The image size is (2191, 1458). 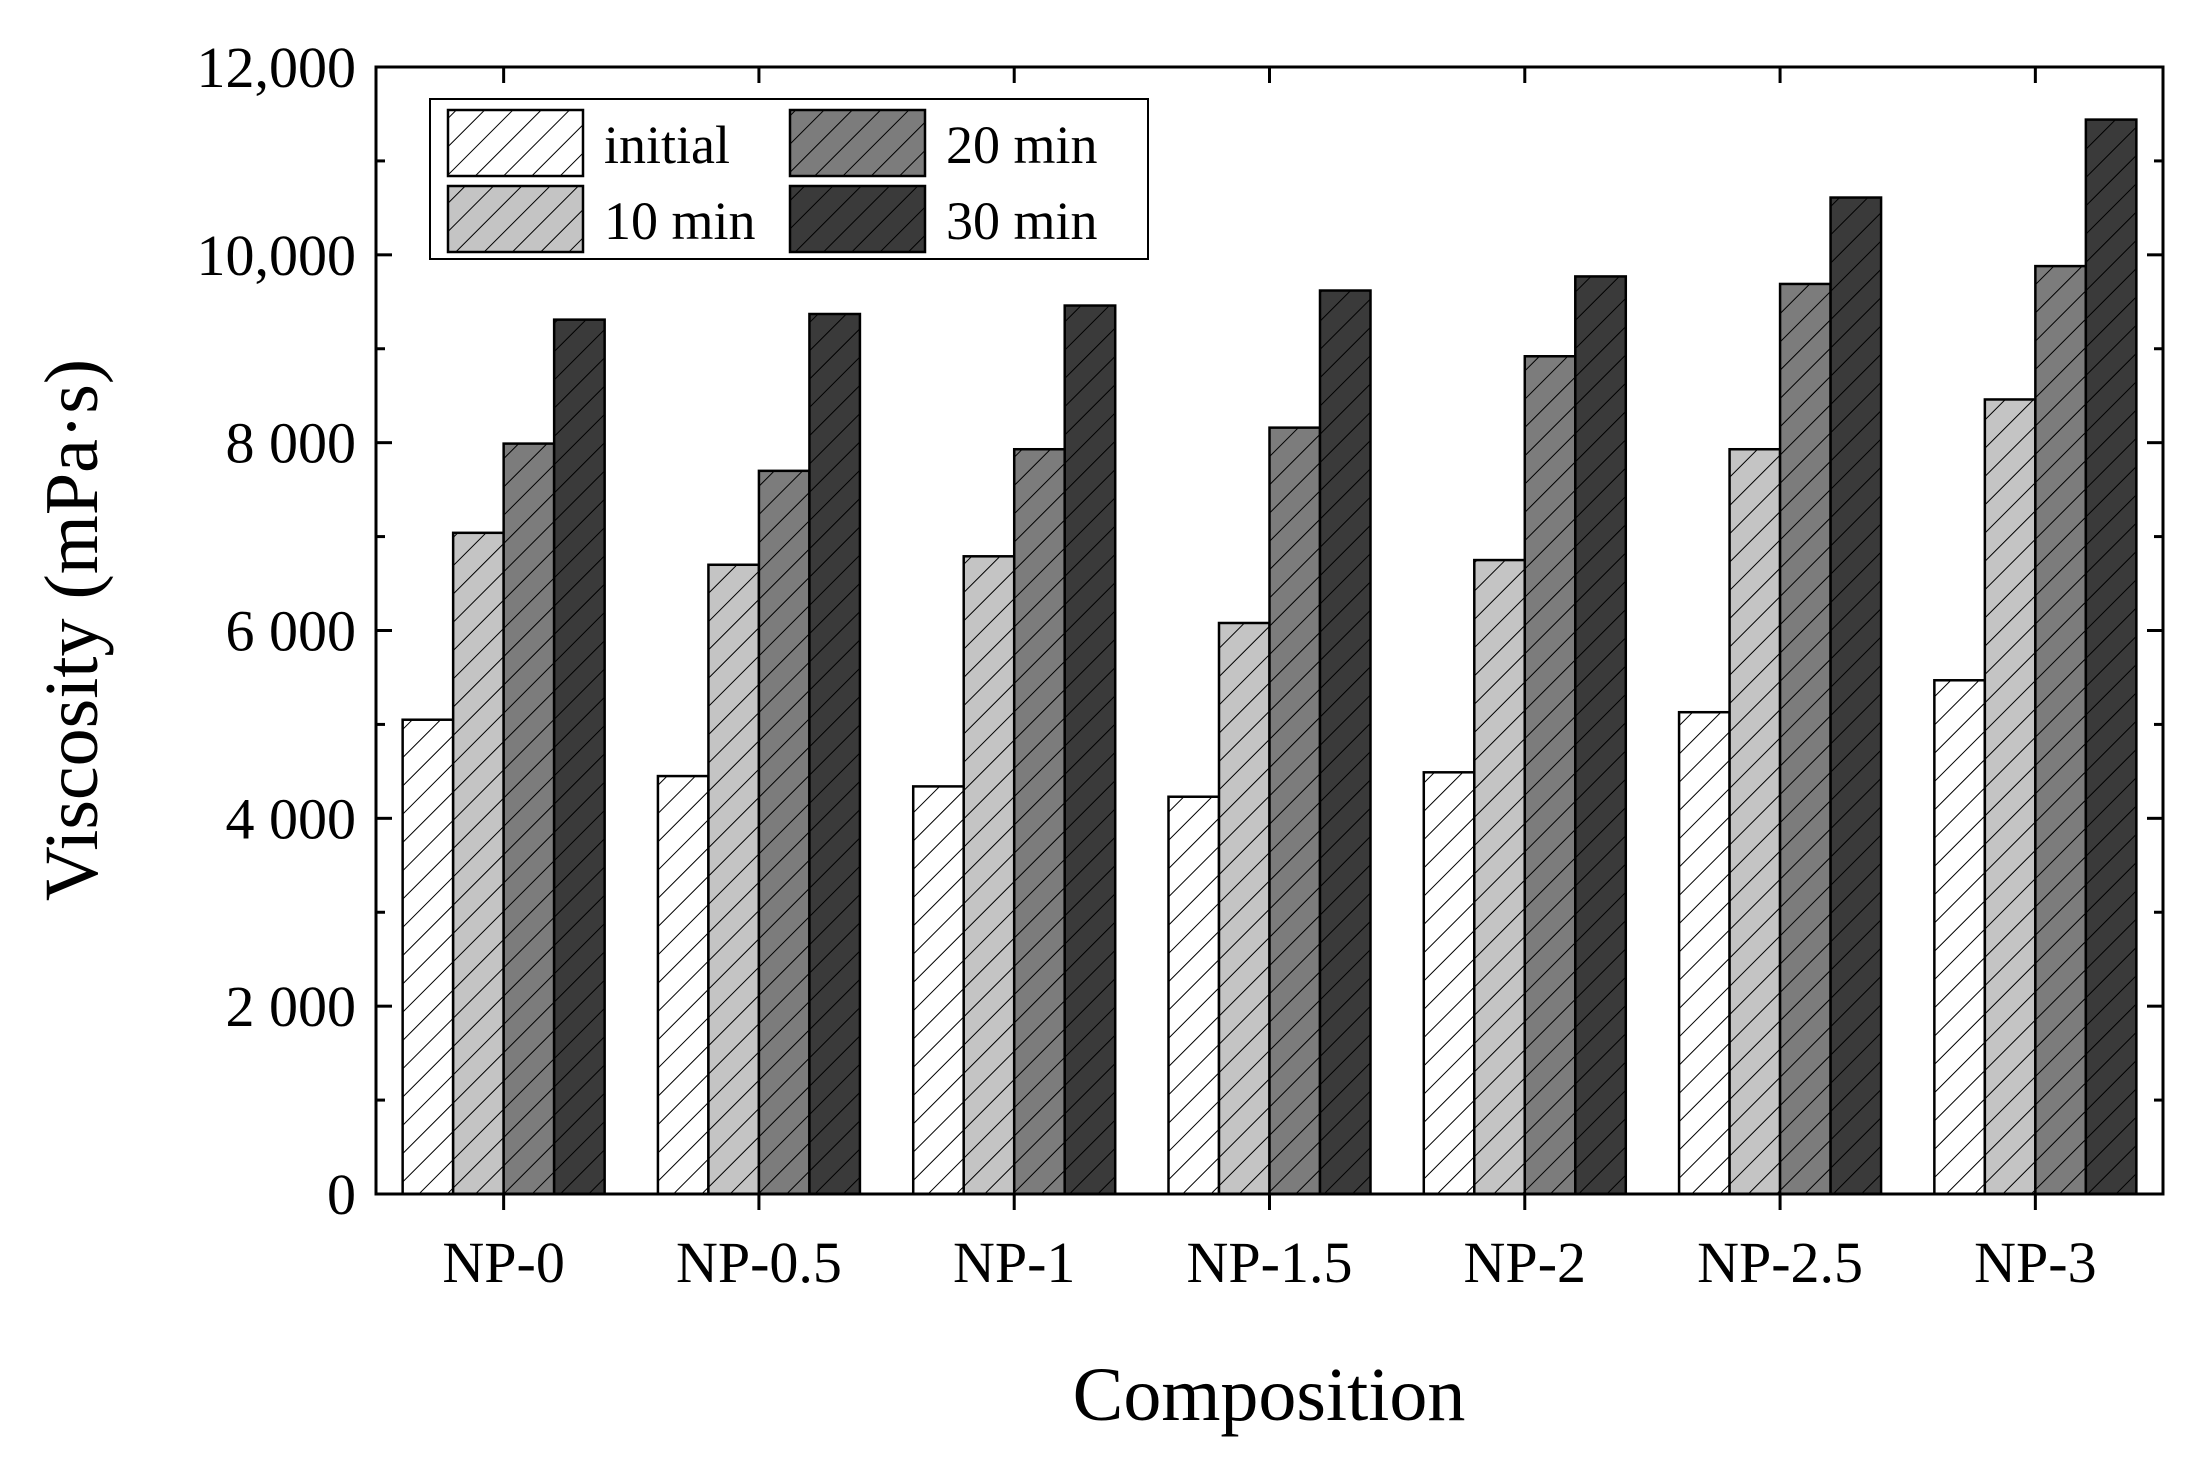 What do you see at coordinates (1856, 696) in the screenshot?
I see `bar-30-min-NP-2.5` at bounding box center [1856, 696].